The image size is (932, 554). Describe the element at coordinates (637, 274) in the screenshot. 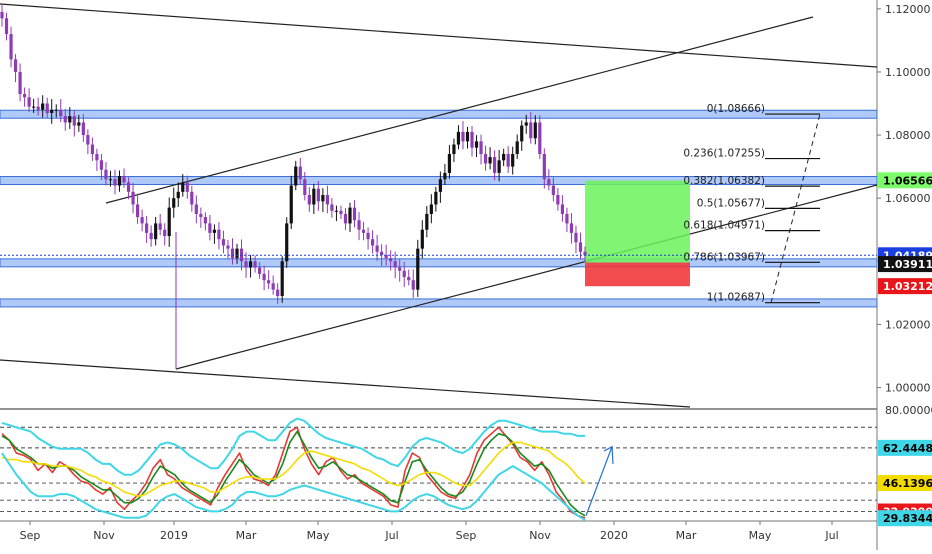

I see `stop-loss-zone` at that location.